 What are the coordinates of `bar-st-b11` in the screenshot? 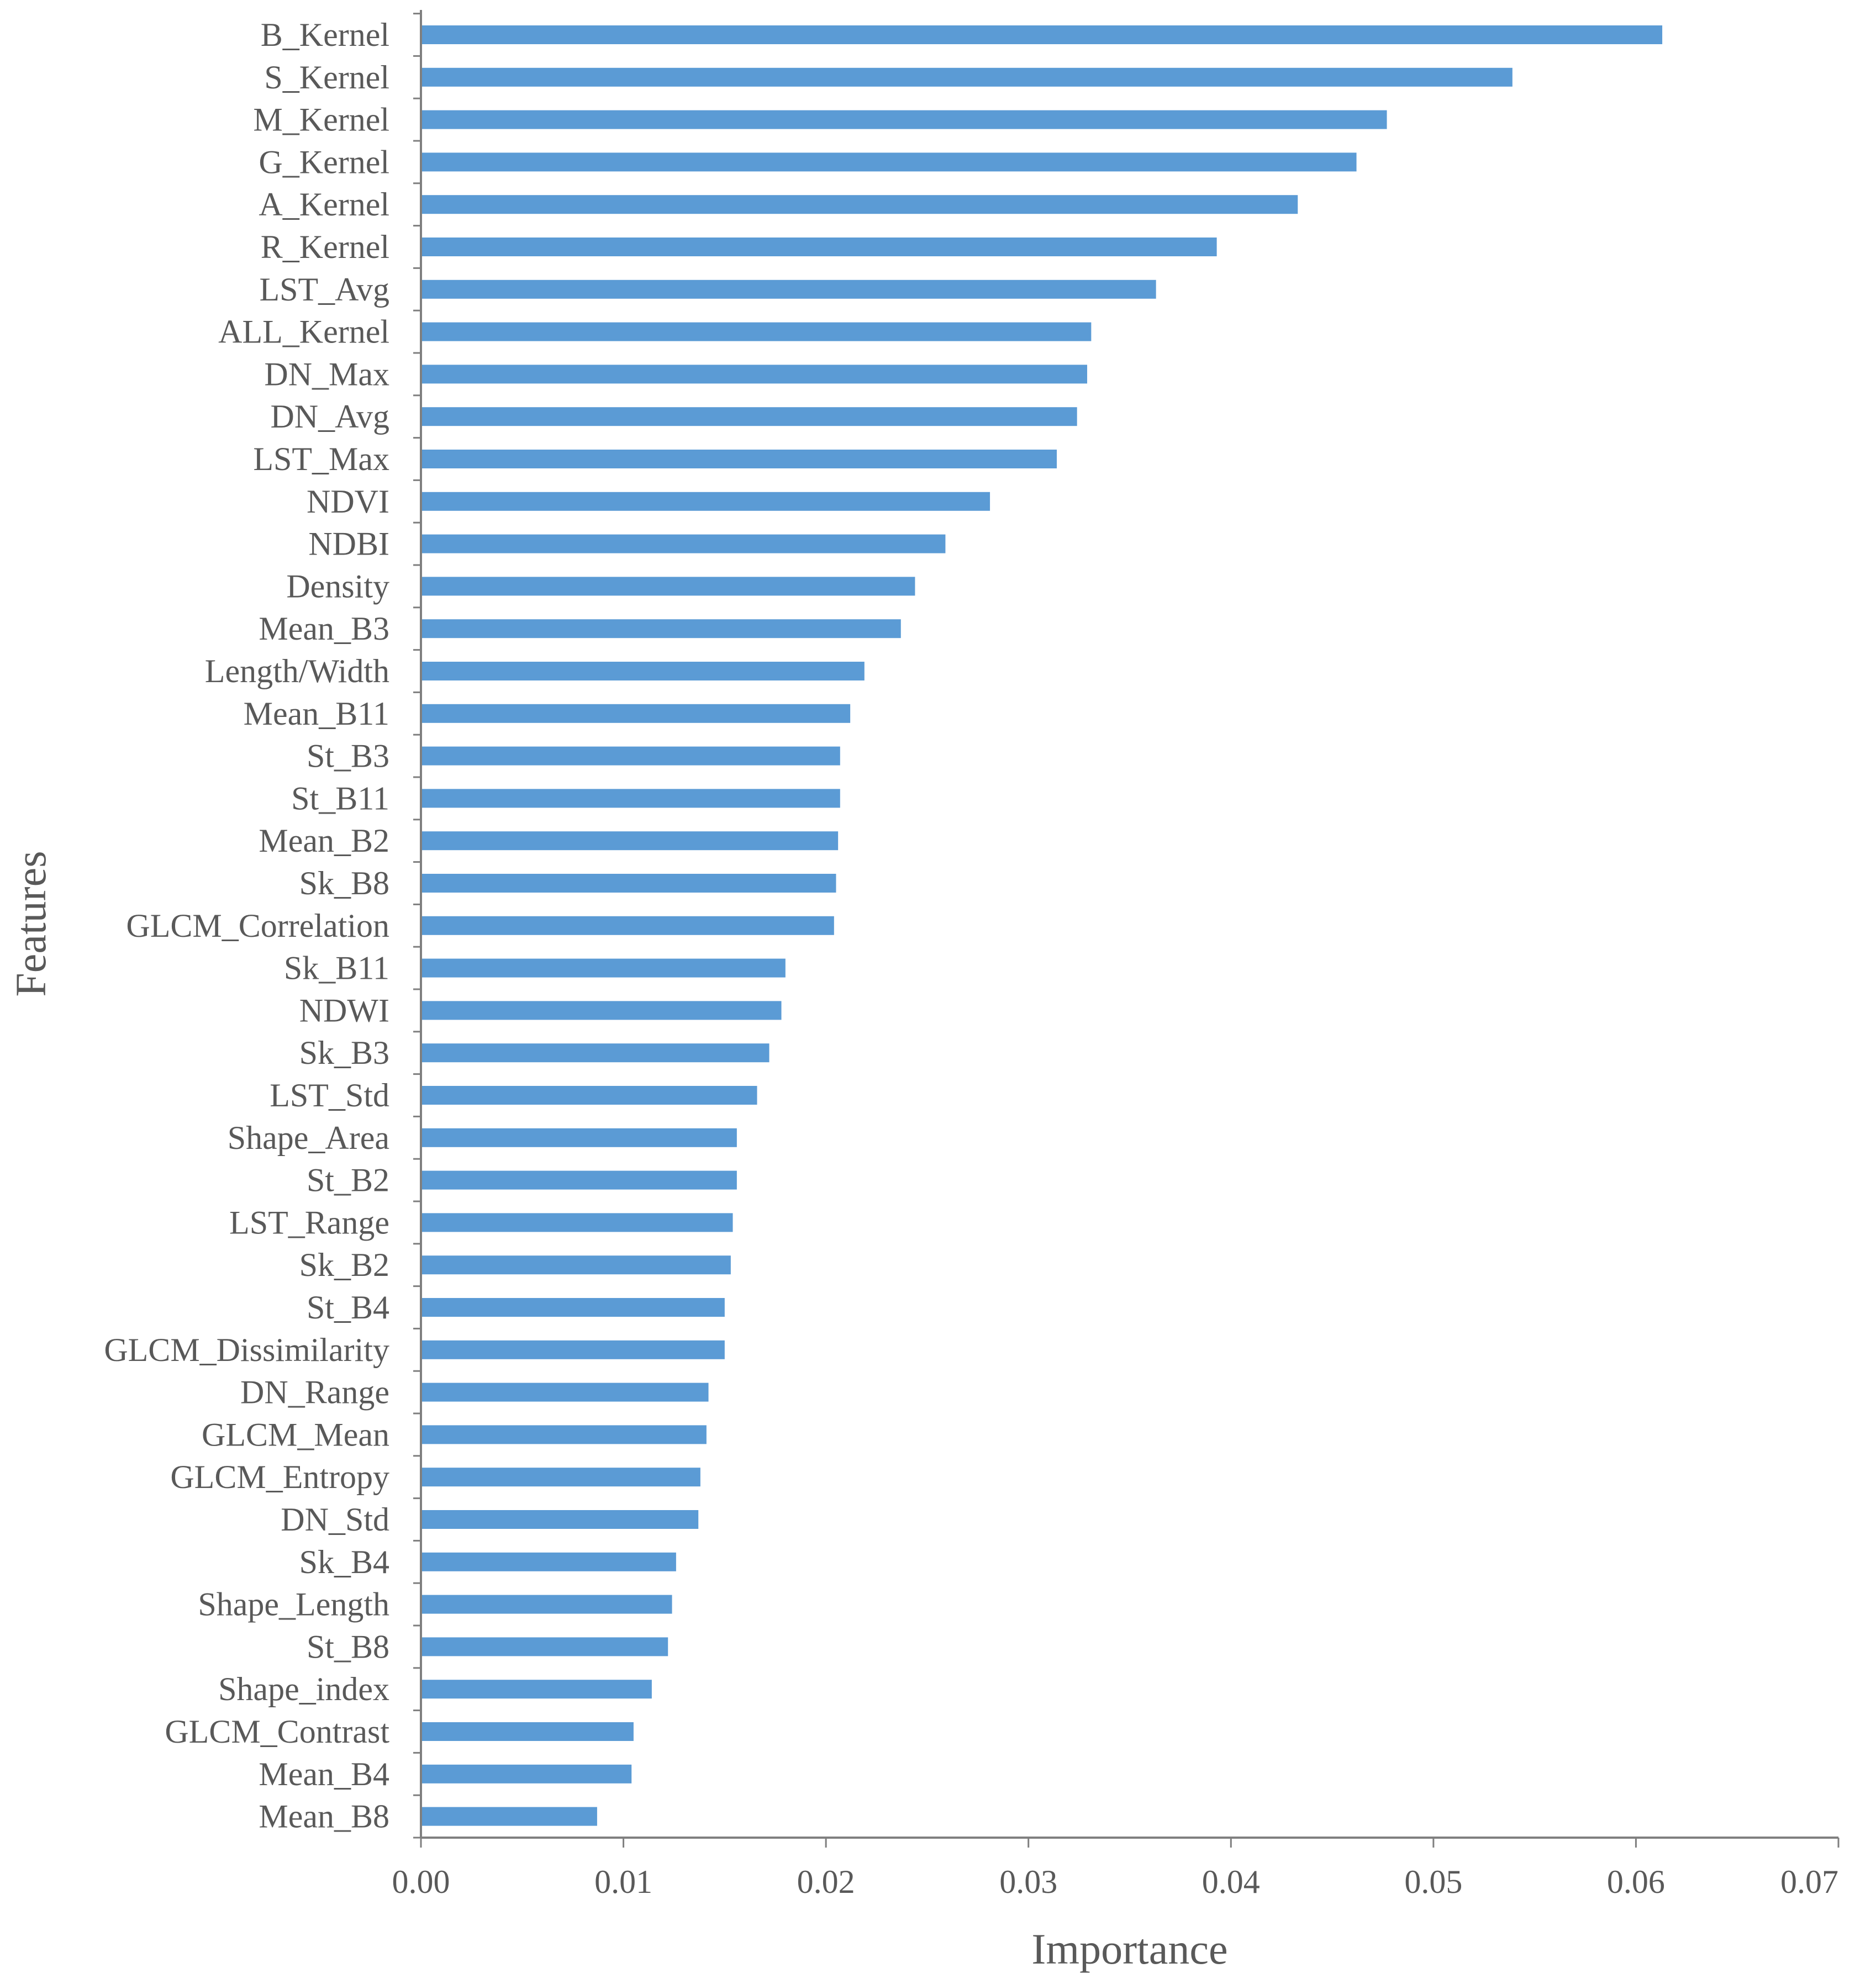 It's located at (631, 798).